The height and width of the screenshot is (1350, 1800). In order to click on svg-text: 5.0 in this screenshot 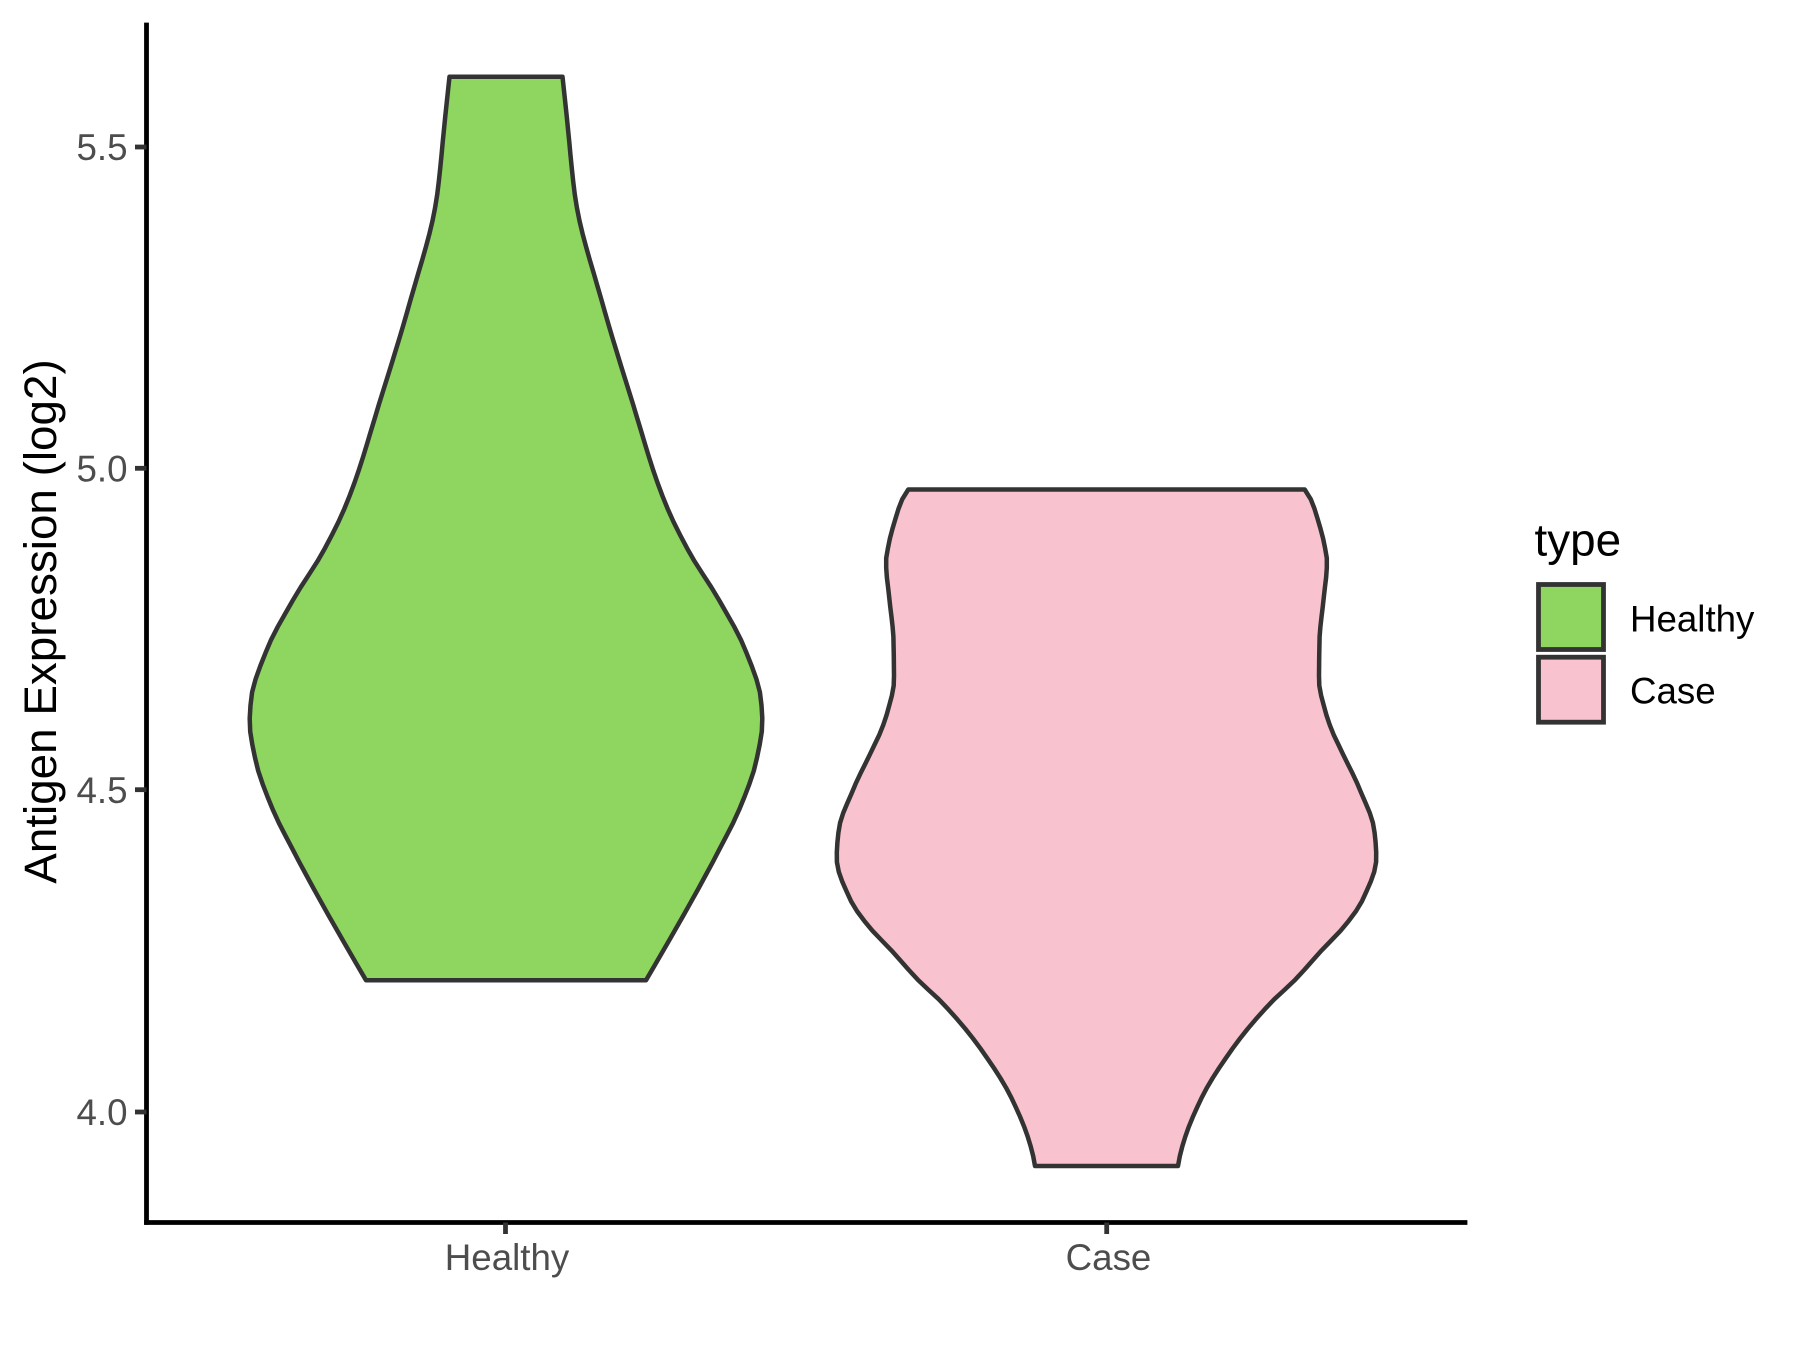, I will do `click(101, 469)`.